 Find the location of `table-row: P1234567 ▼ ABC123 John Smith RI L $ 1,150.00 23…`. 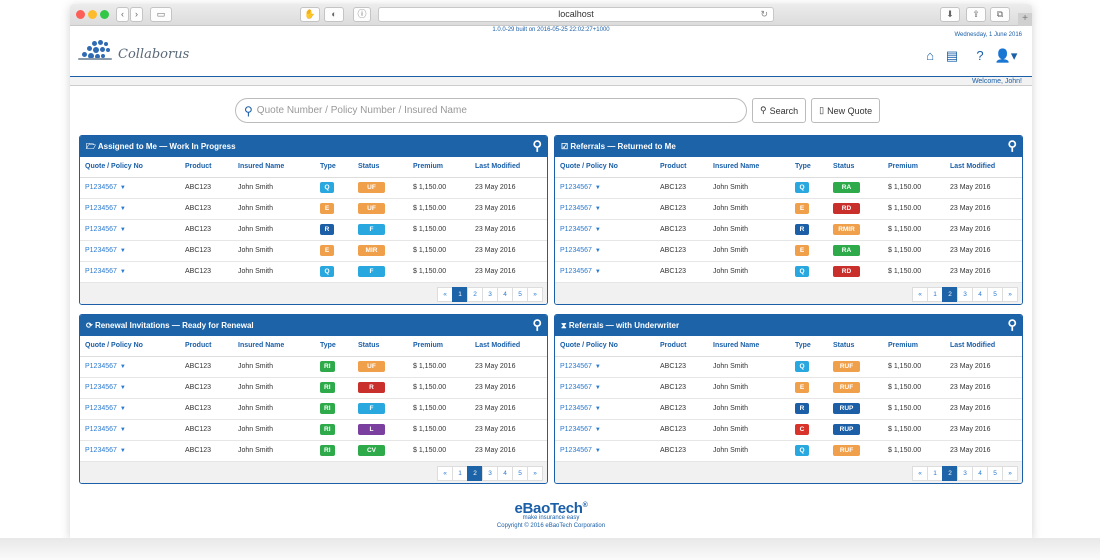

table-row: P1234567 ▼ ABC123 John Smith RI L $ 1,150.00 23… is located at coordinates (313, 430).